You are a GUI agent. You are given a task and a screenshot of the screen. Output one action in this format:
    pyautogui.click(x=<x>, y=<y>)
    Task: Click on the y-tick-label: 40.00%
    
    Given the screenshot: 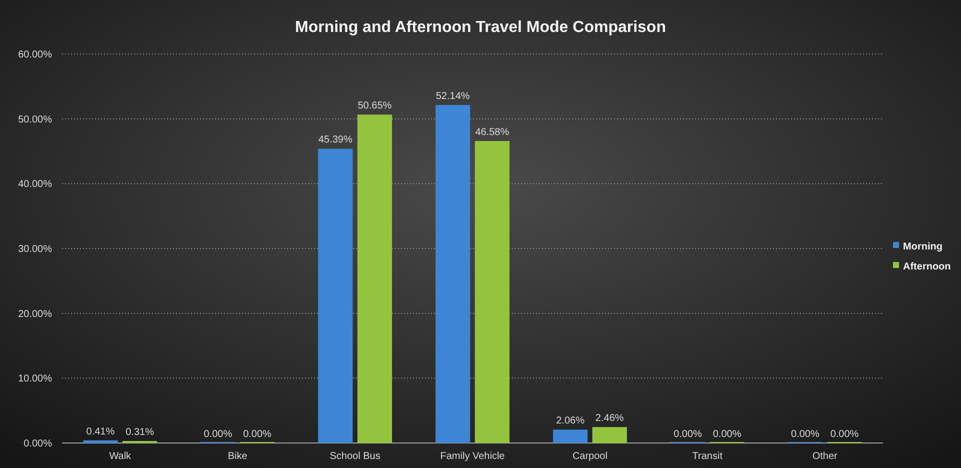 What is the action you would take?
    pyautogui.click(x=35, y=184)
    